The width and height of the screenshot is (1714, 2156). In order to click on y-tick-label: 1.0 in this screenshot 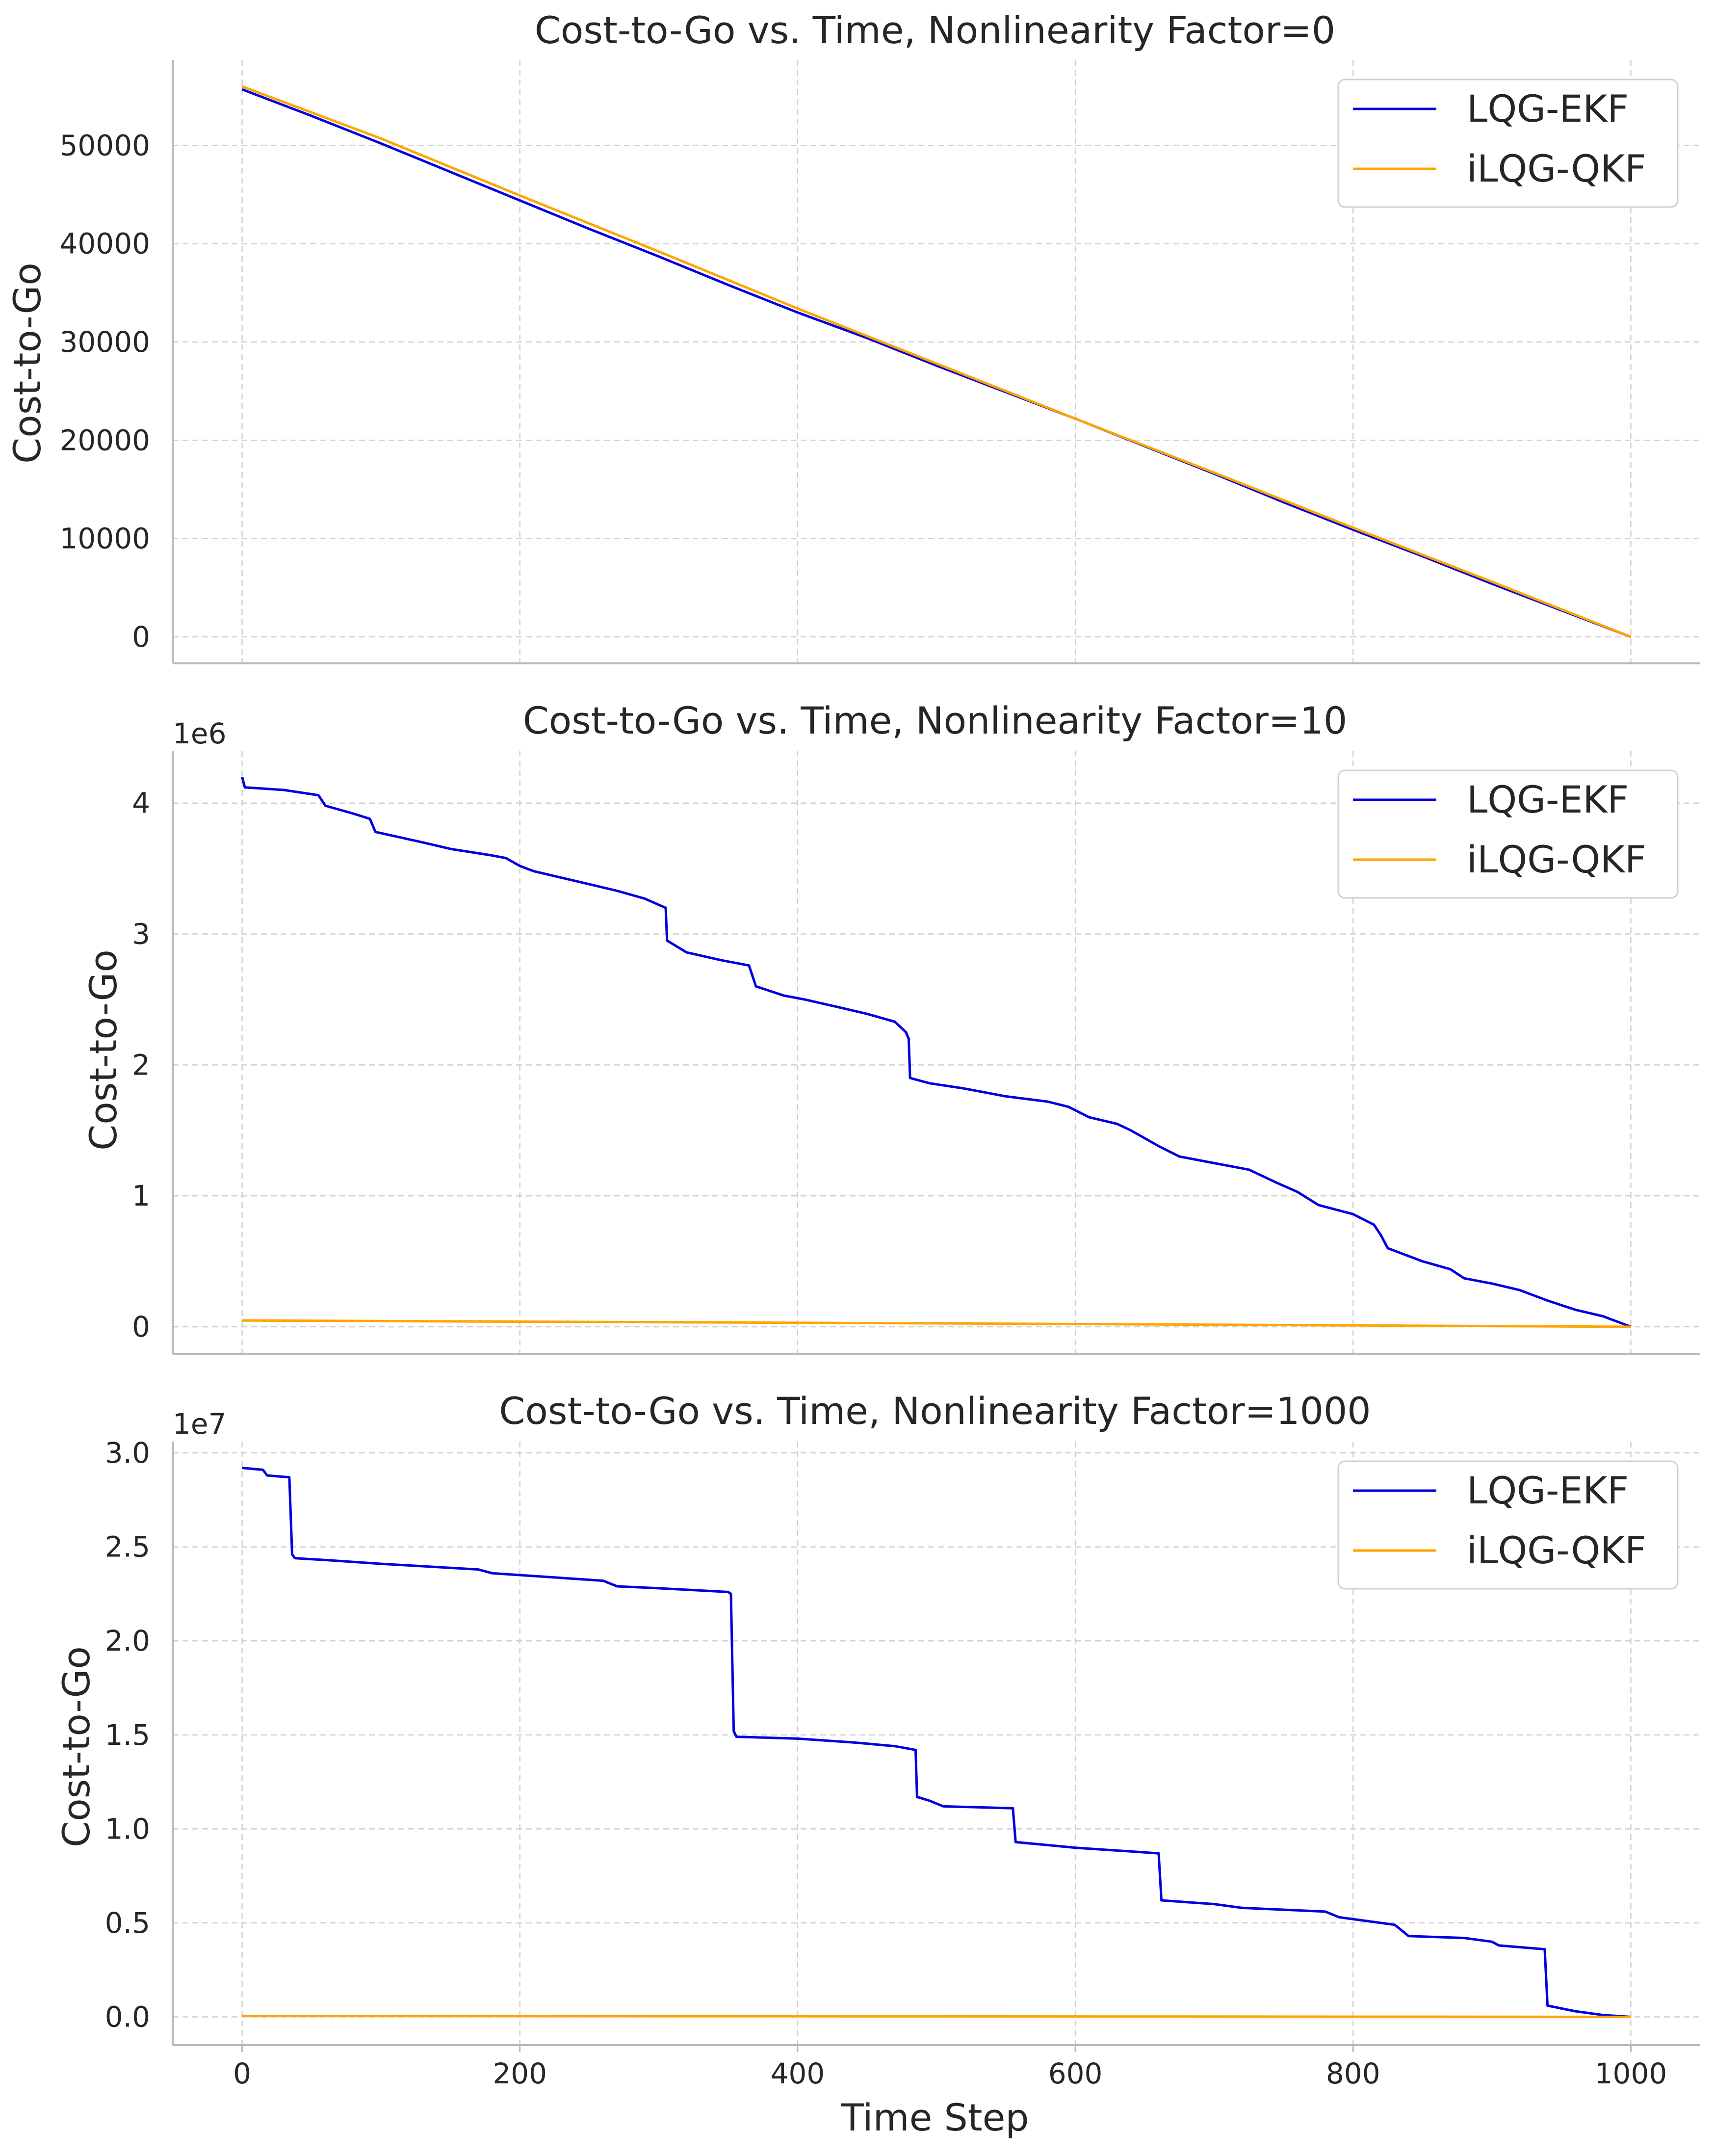, I will do `click(128, 1828)`.